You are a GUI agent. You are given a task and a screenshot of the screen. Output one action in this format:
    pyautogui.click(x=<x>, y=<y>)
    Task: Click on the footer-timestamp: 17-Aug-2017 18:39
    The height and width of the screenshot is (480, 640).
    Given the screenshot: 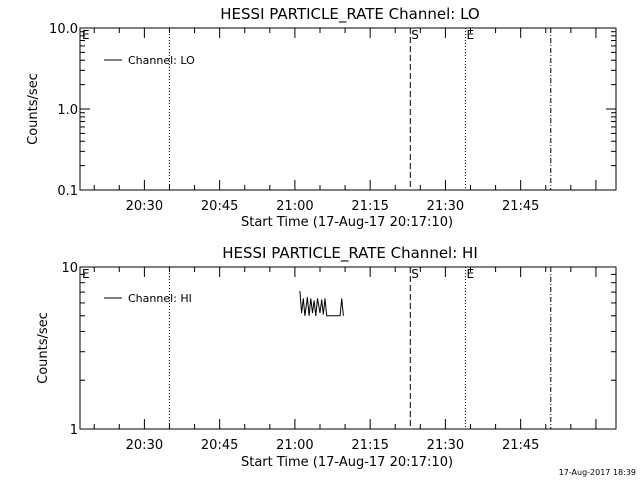 What is the action you would take?
    pyautogui.click(x=597, y=472)
    